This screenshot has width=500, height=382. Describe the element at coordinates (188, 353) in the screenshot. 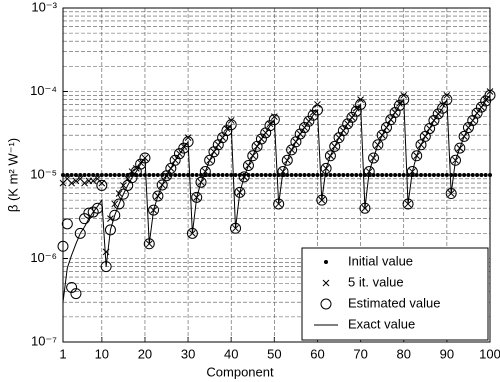

I see `x-tick-label: 30` at that location.